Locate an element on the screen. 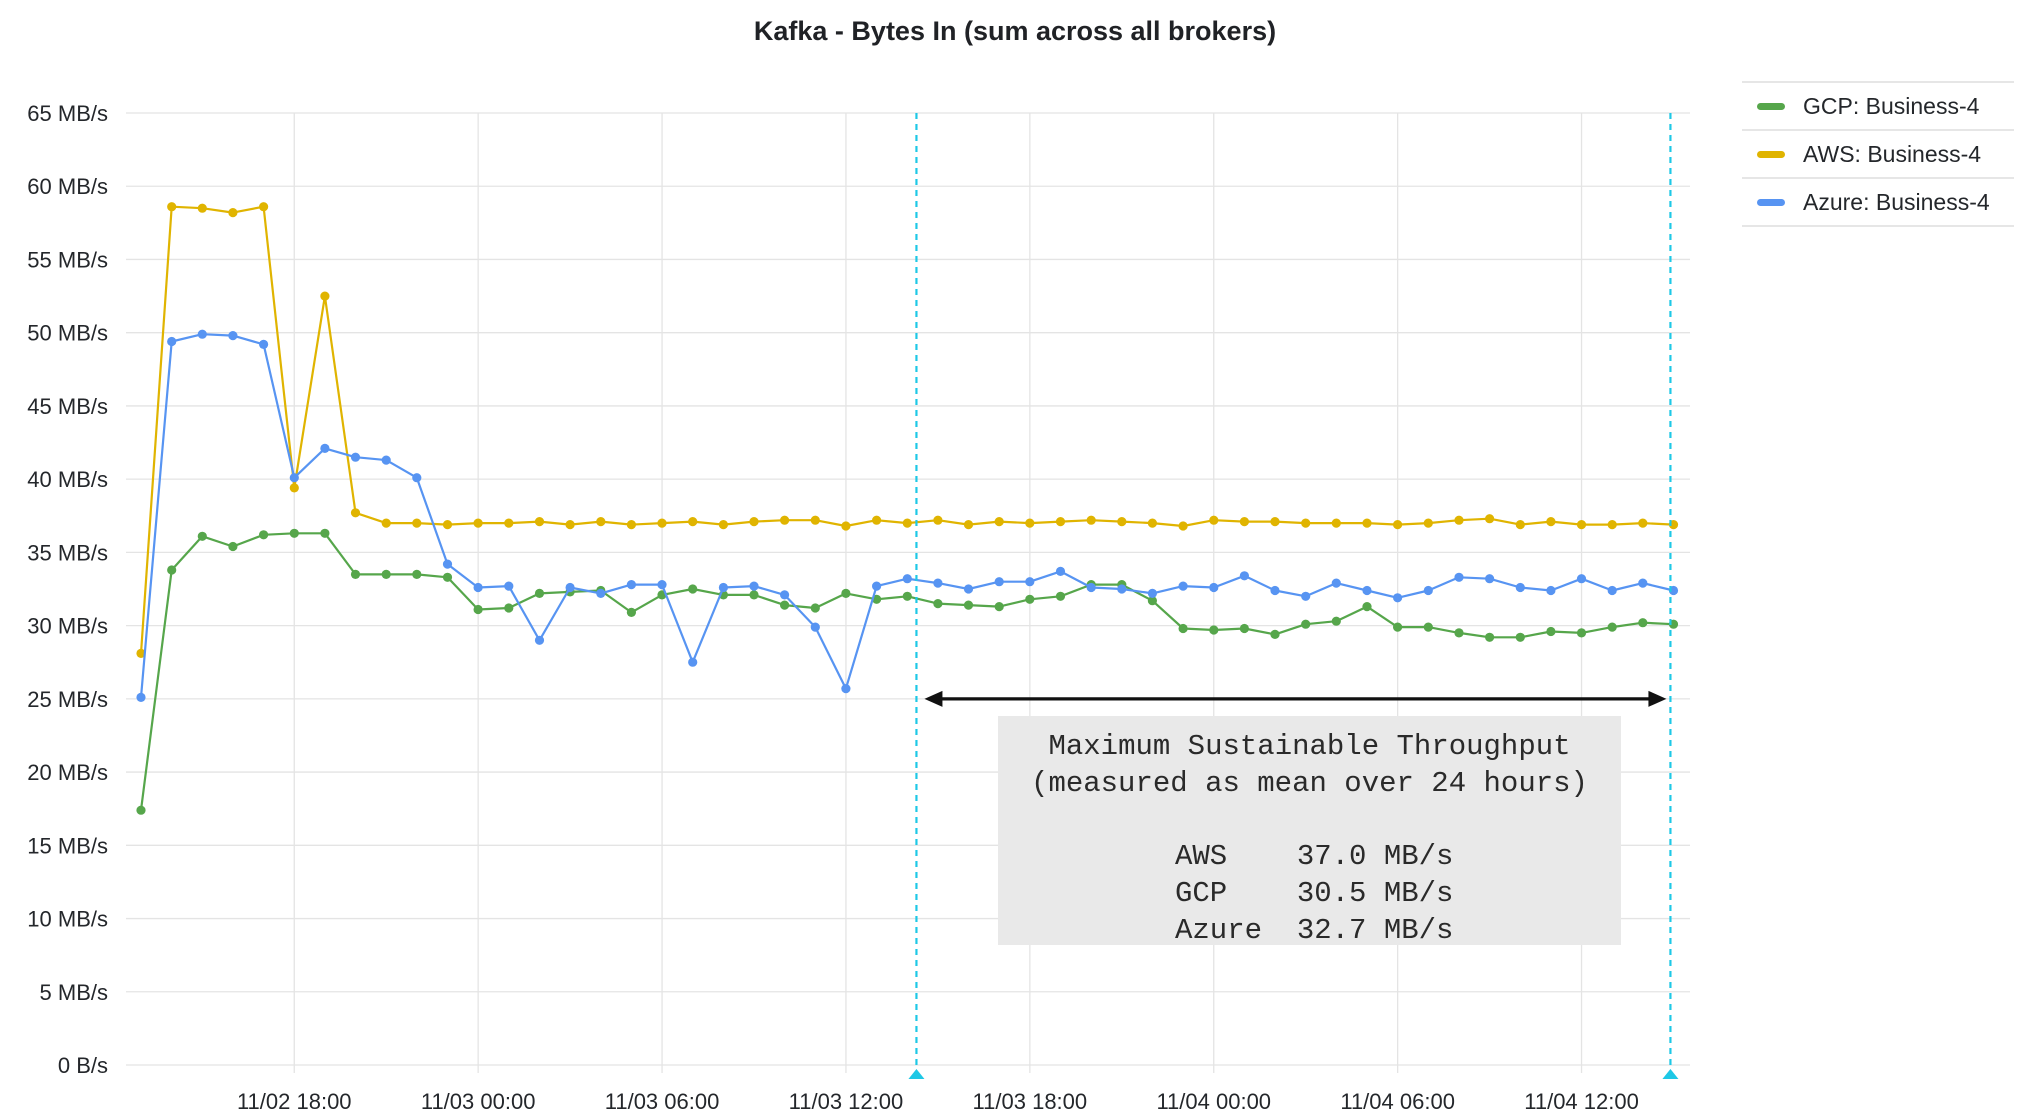 The height and width of the screenshot is (1118, 2020). annotation-heading: Maximum Sustainable Throughput is located at coordinates (1309, 746).